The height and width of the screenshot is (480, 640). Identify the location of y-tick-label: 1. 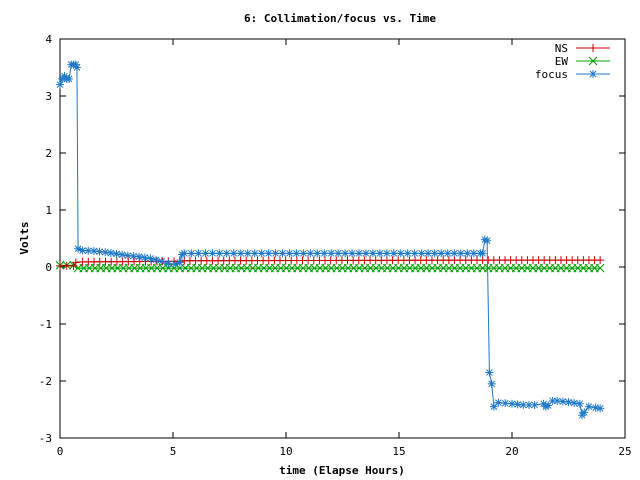
(48, 210).